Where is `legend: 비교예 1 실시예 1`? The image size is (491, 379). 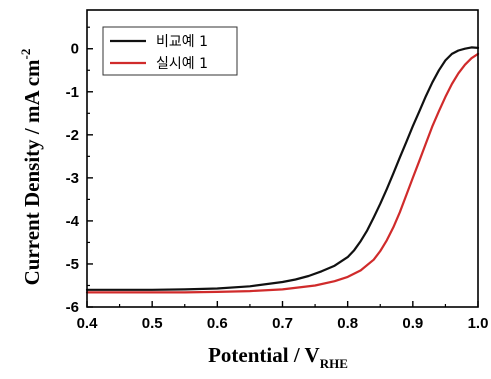
legend: 비교예 1 실시예 1 is located at coordinates (170, 51).